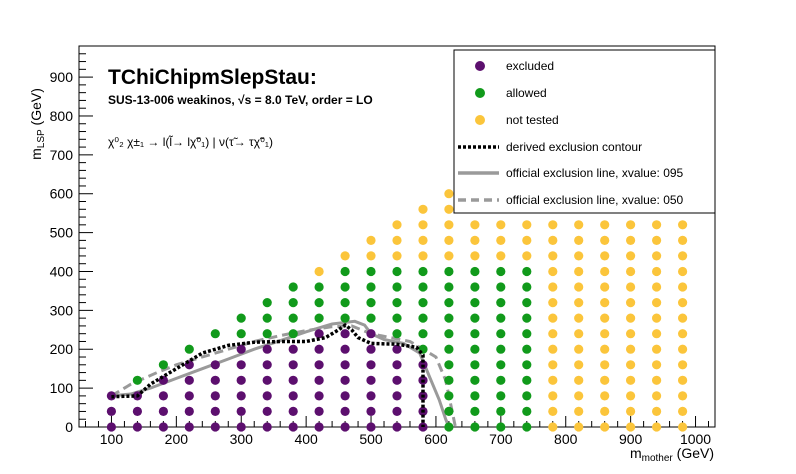  Describe the element at coordinates (69, 427) in the screenshot. I see `y-tick-label: 0` at that location.